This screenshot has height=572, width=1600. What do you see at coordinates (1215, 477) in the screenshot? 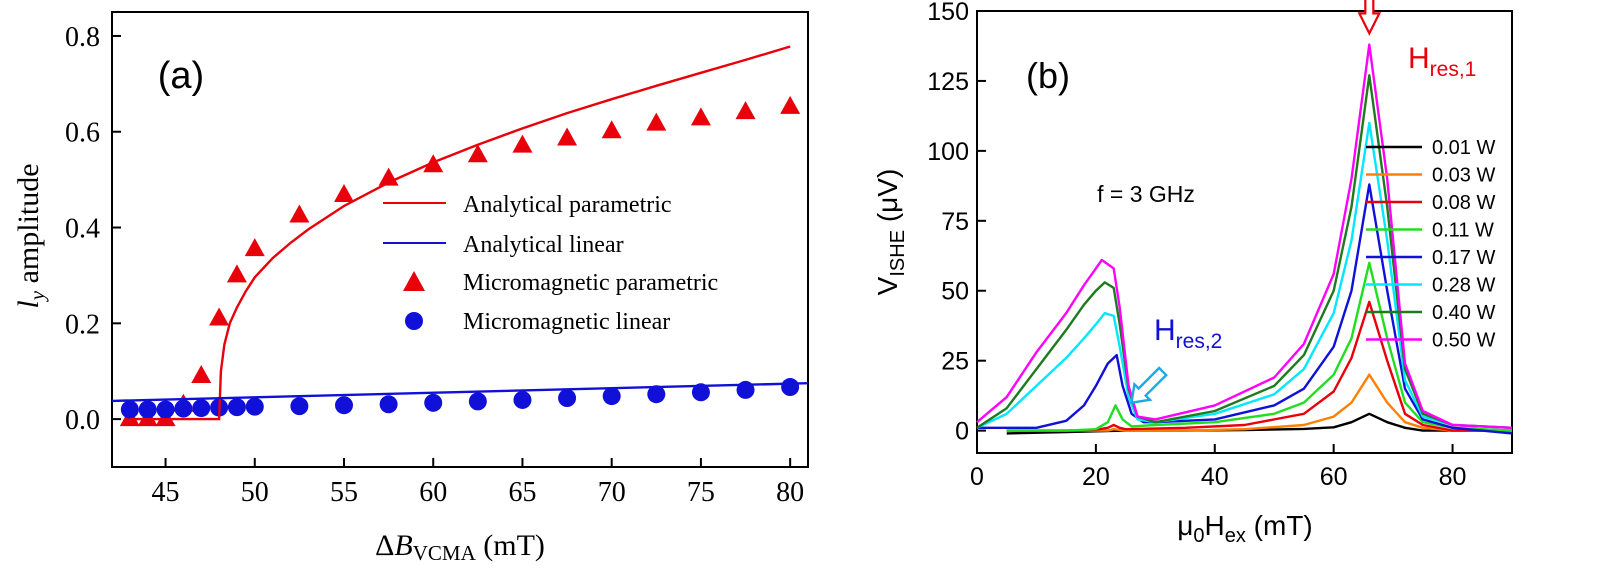
I see `x-tick-label: 40` at bounding box center [1215, 477].